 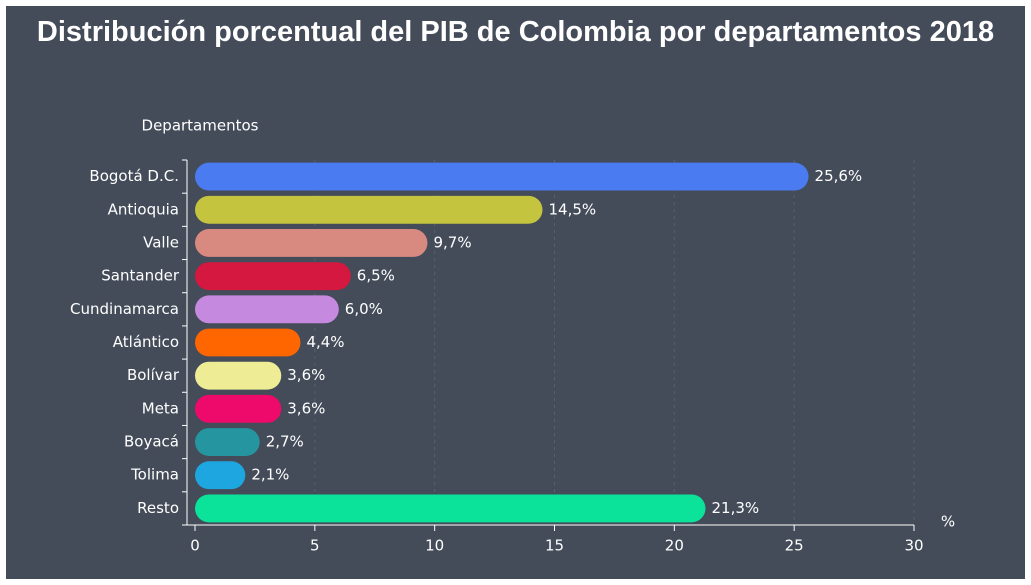 What do you see at coordinates (200, 126) in the screenshot?
I see `y-axis-label: Departamentos` at bounding box center [200, 126].